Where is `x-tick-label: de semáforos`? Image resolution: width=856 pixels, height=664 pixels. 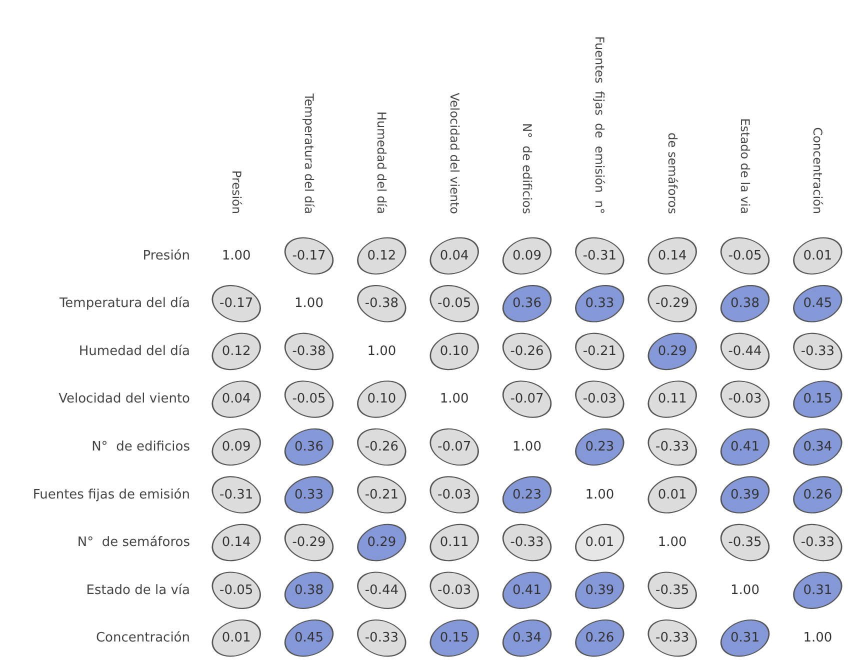 x-tick-label: de semáforos is located at coordinates (672, 173).